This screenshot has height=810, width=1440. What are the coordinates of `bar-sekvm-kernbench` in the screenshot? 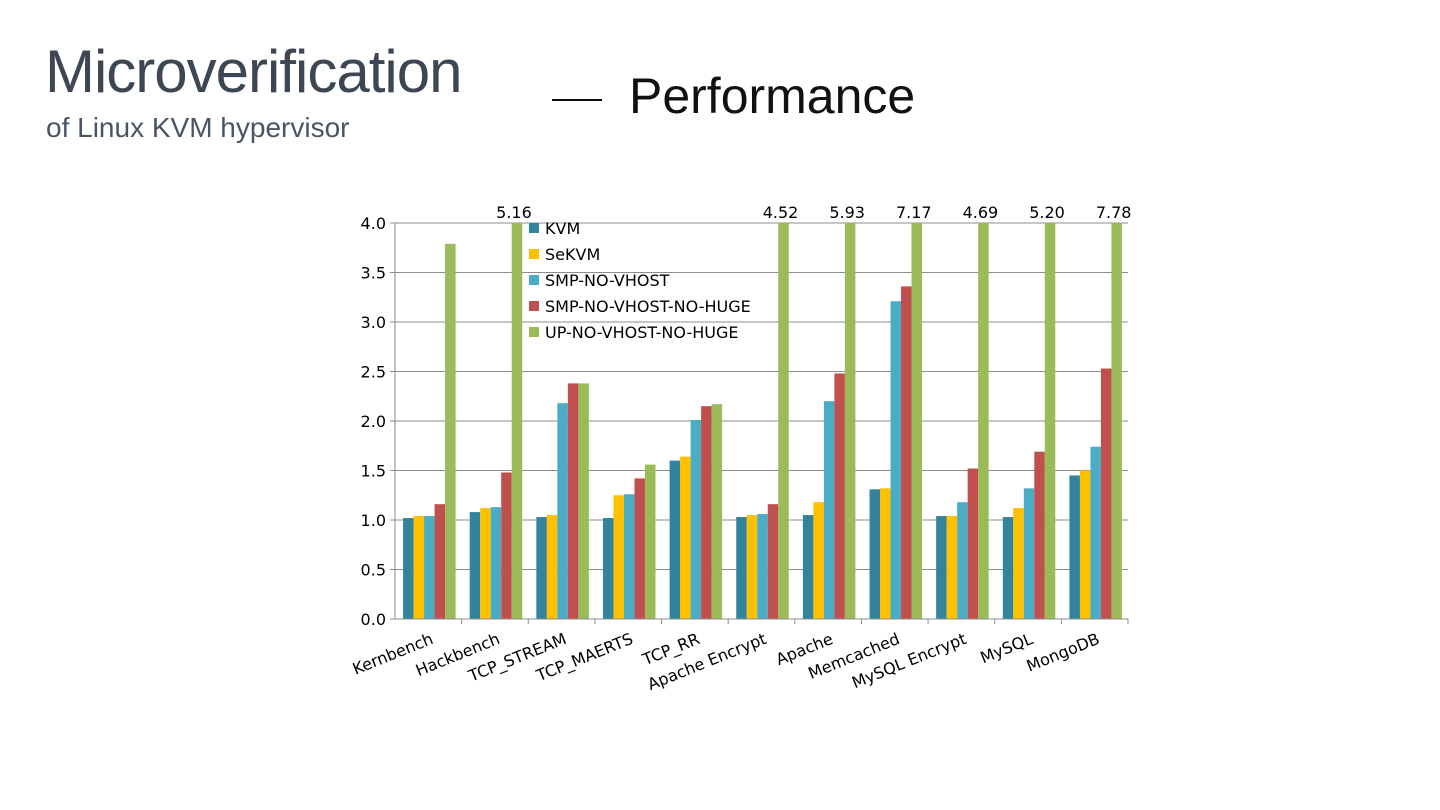 It's located at (419, 567).